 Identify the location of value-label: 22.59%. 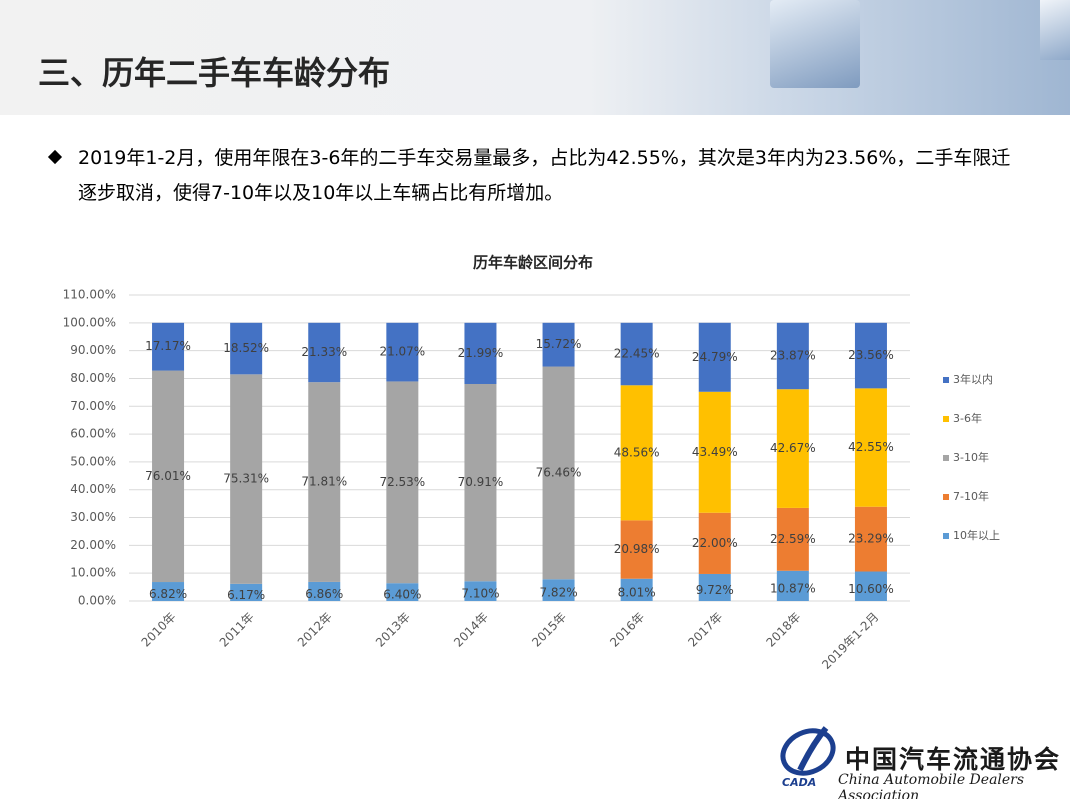
(793, 539).